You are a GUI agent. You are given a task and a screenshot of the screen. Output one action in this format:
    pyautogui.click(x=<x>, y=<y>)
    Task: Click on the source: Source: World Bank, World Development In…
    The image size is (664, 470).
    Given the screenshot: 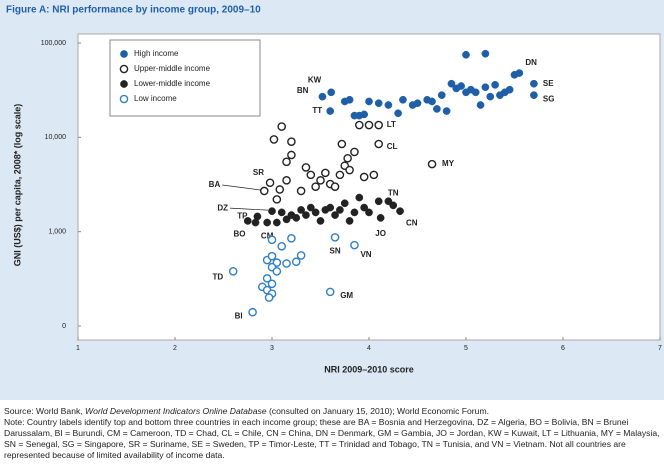 What is the action you would take?
    pyautogui.click(x=332, y=411)
    